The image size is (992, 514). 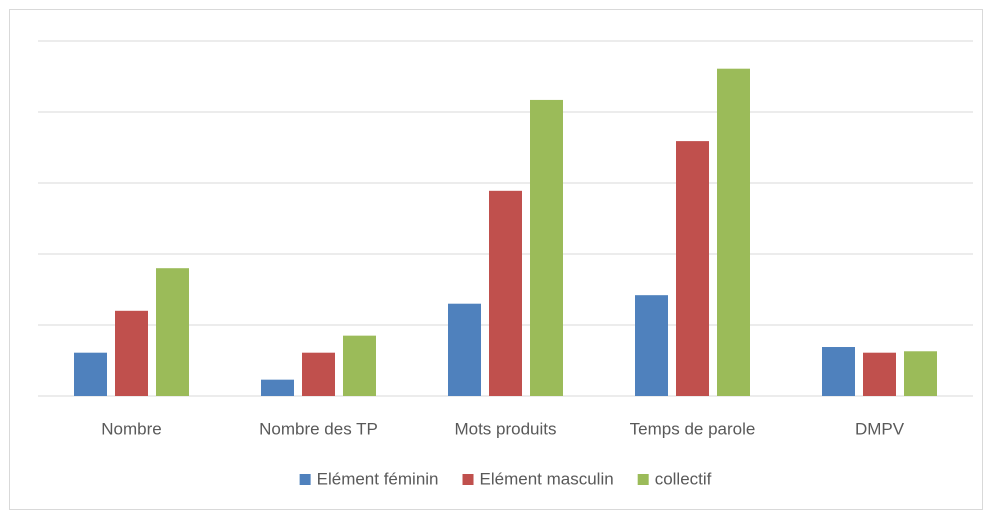 I want to click on x-tick-label: Nombre, so click(x=131, y=428).